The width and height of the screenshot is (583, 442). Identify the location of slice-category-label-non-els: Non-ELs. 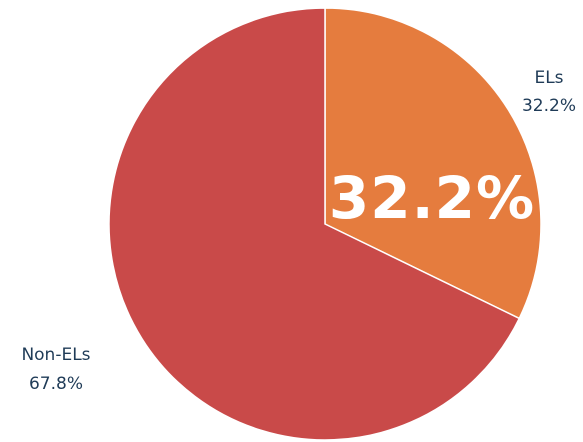
(55, 355).